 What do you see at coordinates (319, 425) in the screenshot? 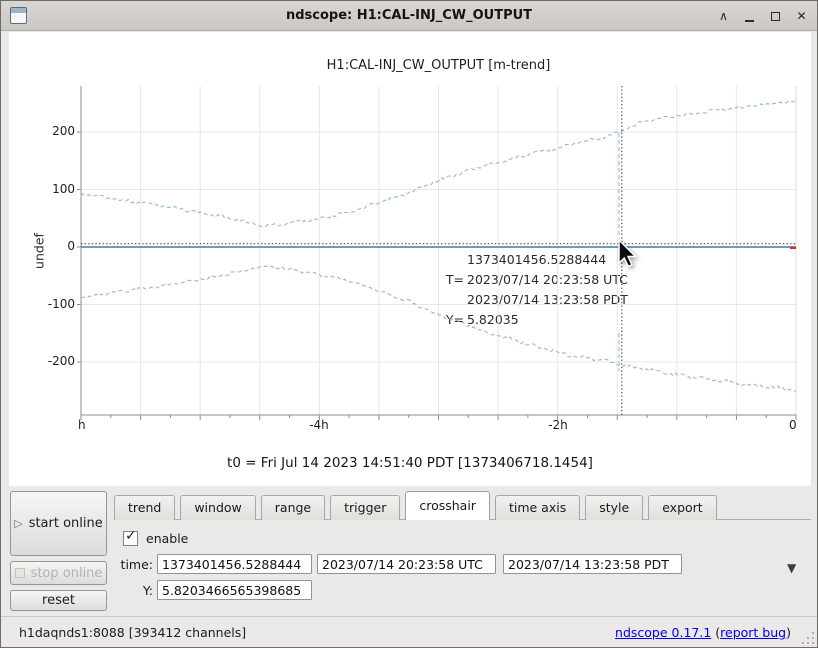
I see `x-tick: -4h` at bounding box center [319, 425].